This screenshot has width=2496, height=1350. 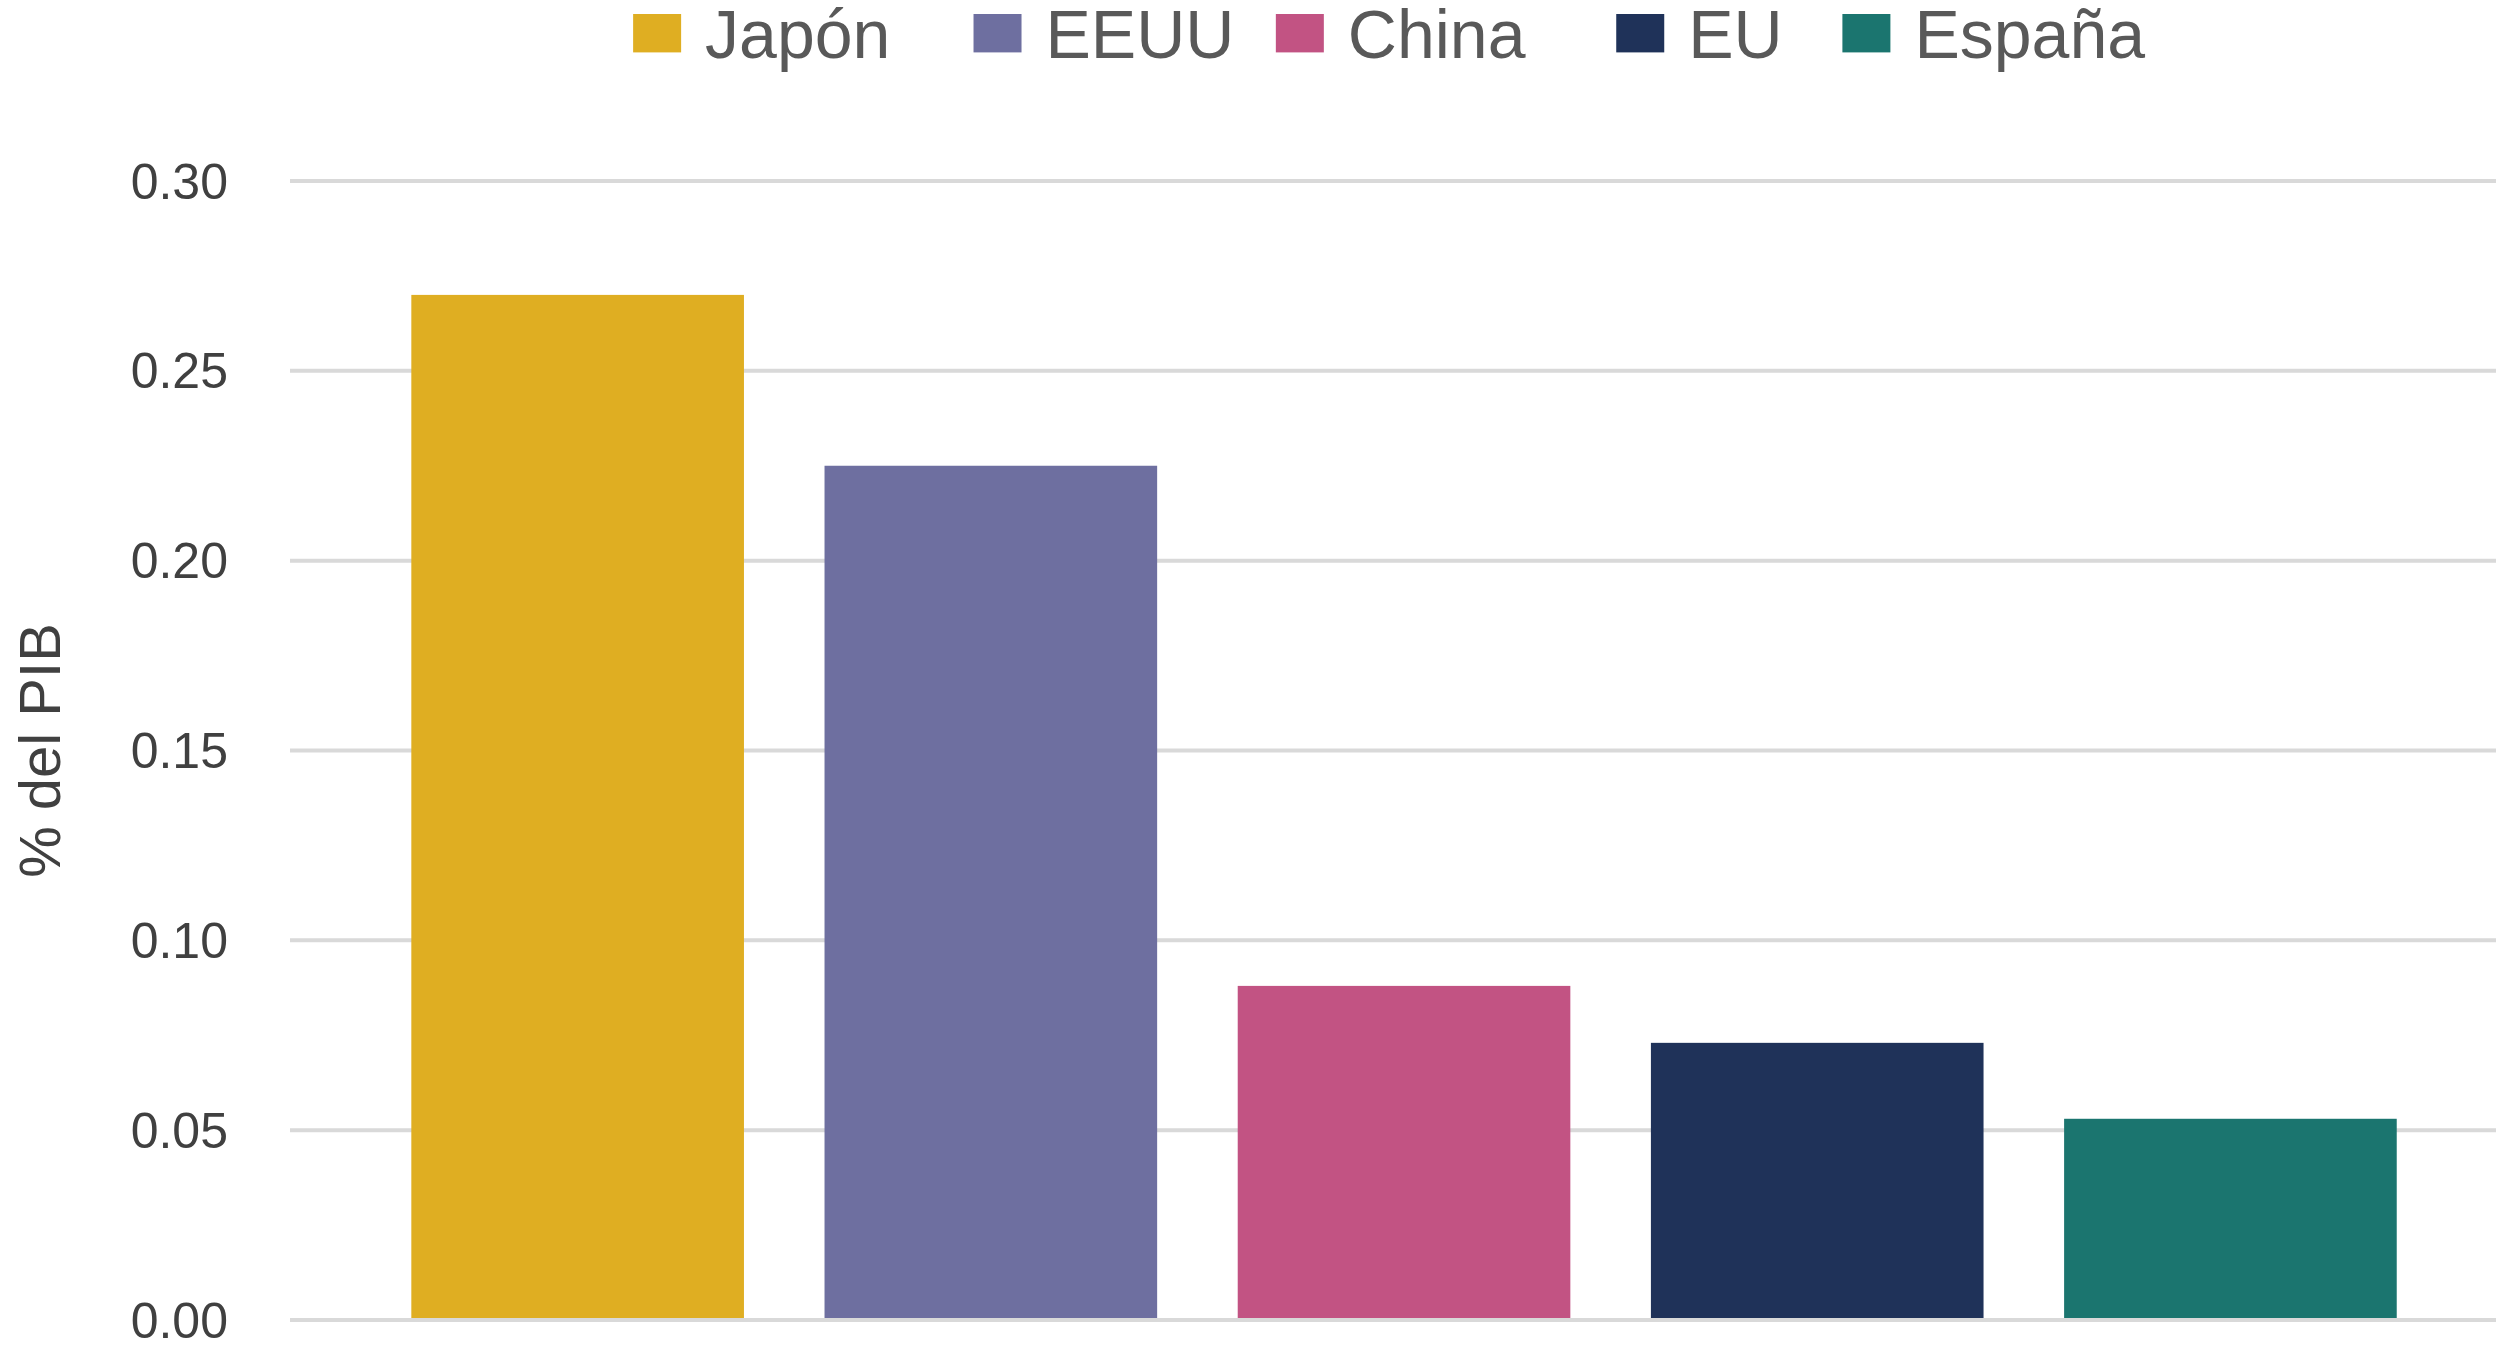 I want to click on y-tick-label: 0.00, so click(x=179, y=1320).